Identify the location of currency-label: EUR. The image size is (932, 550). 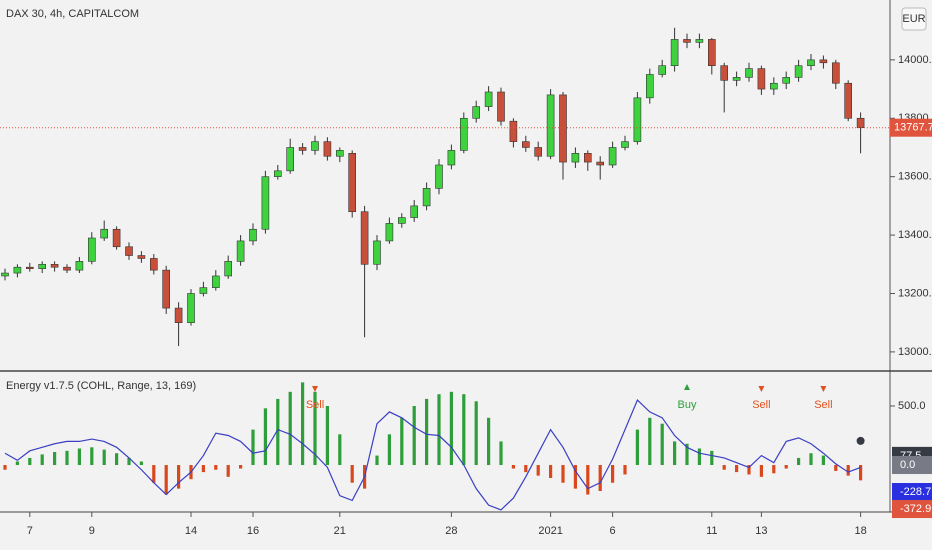
(913, 19).